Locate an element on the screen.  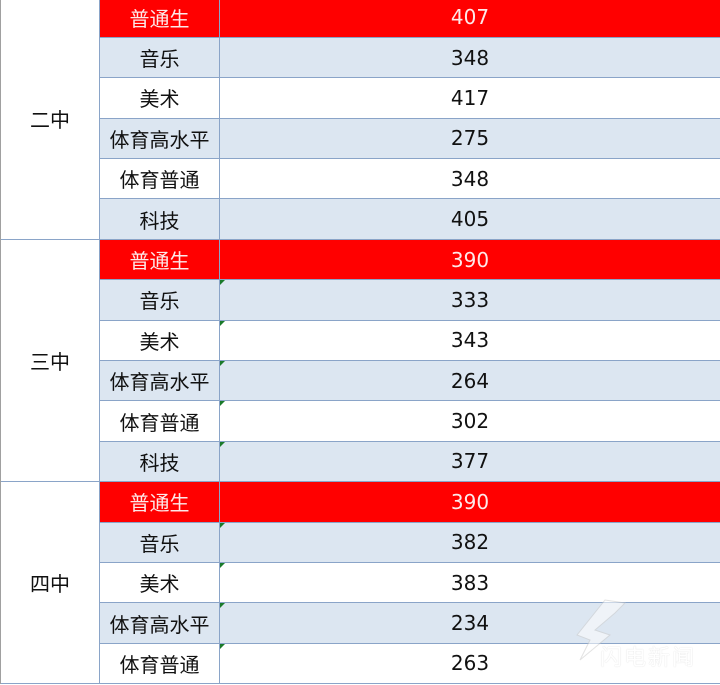
table-row: 美术 343 is located at coordinates (410, 341).